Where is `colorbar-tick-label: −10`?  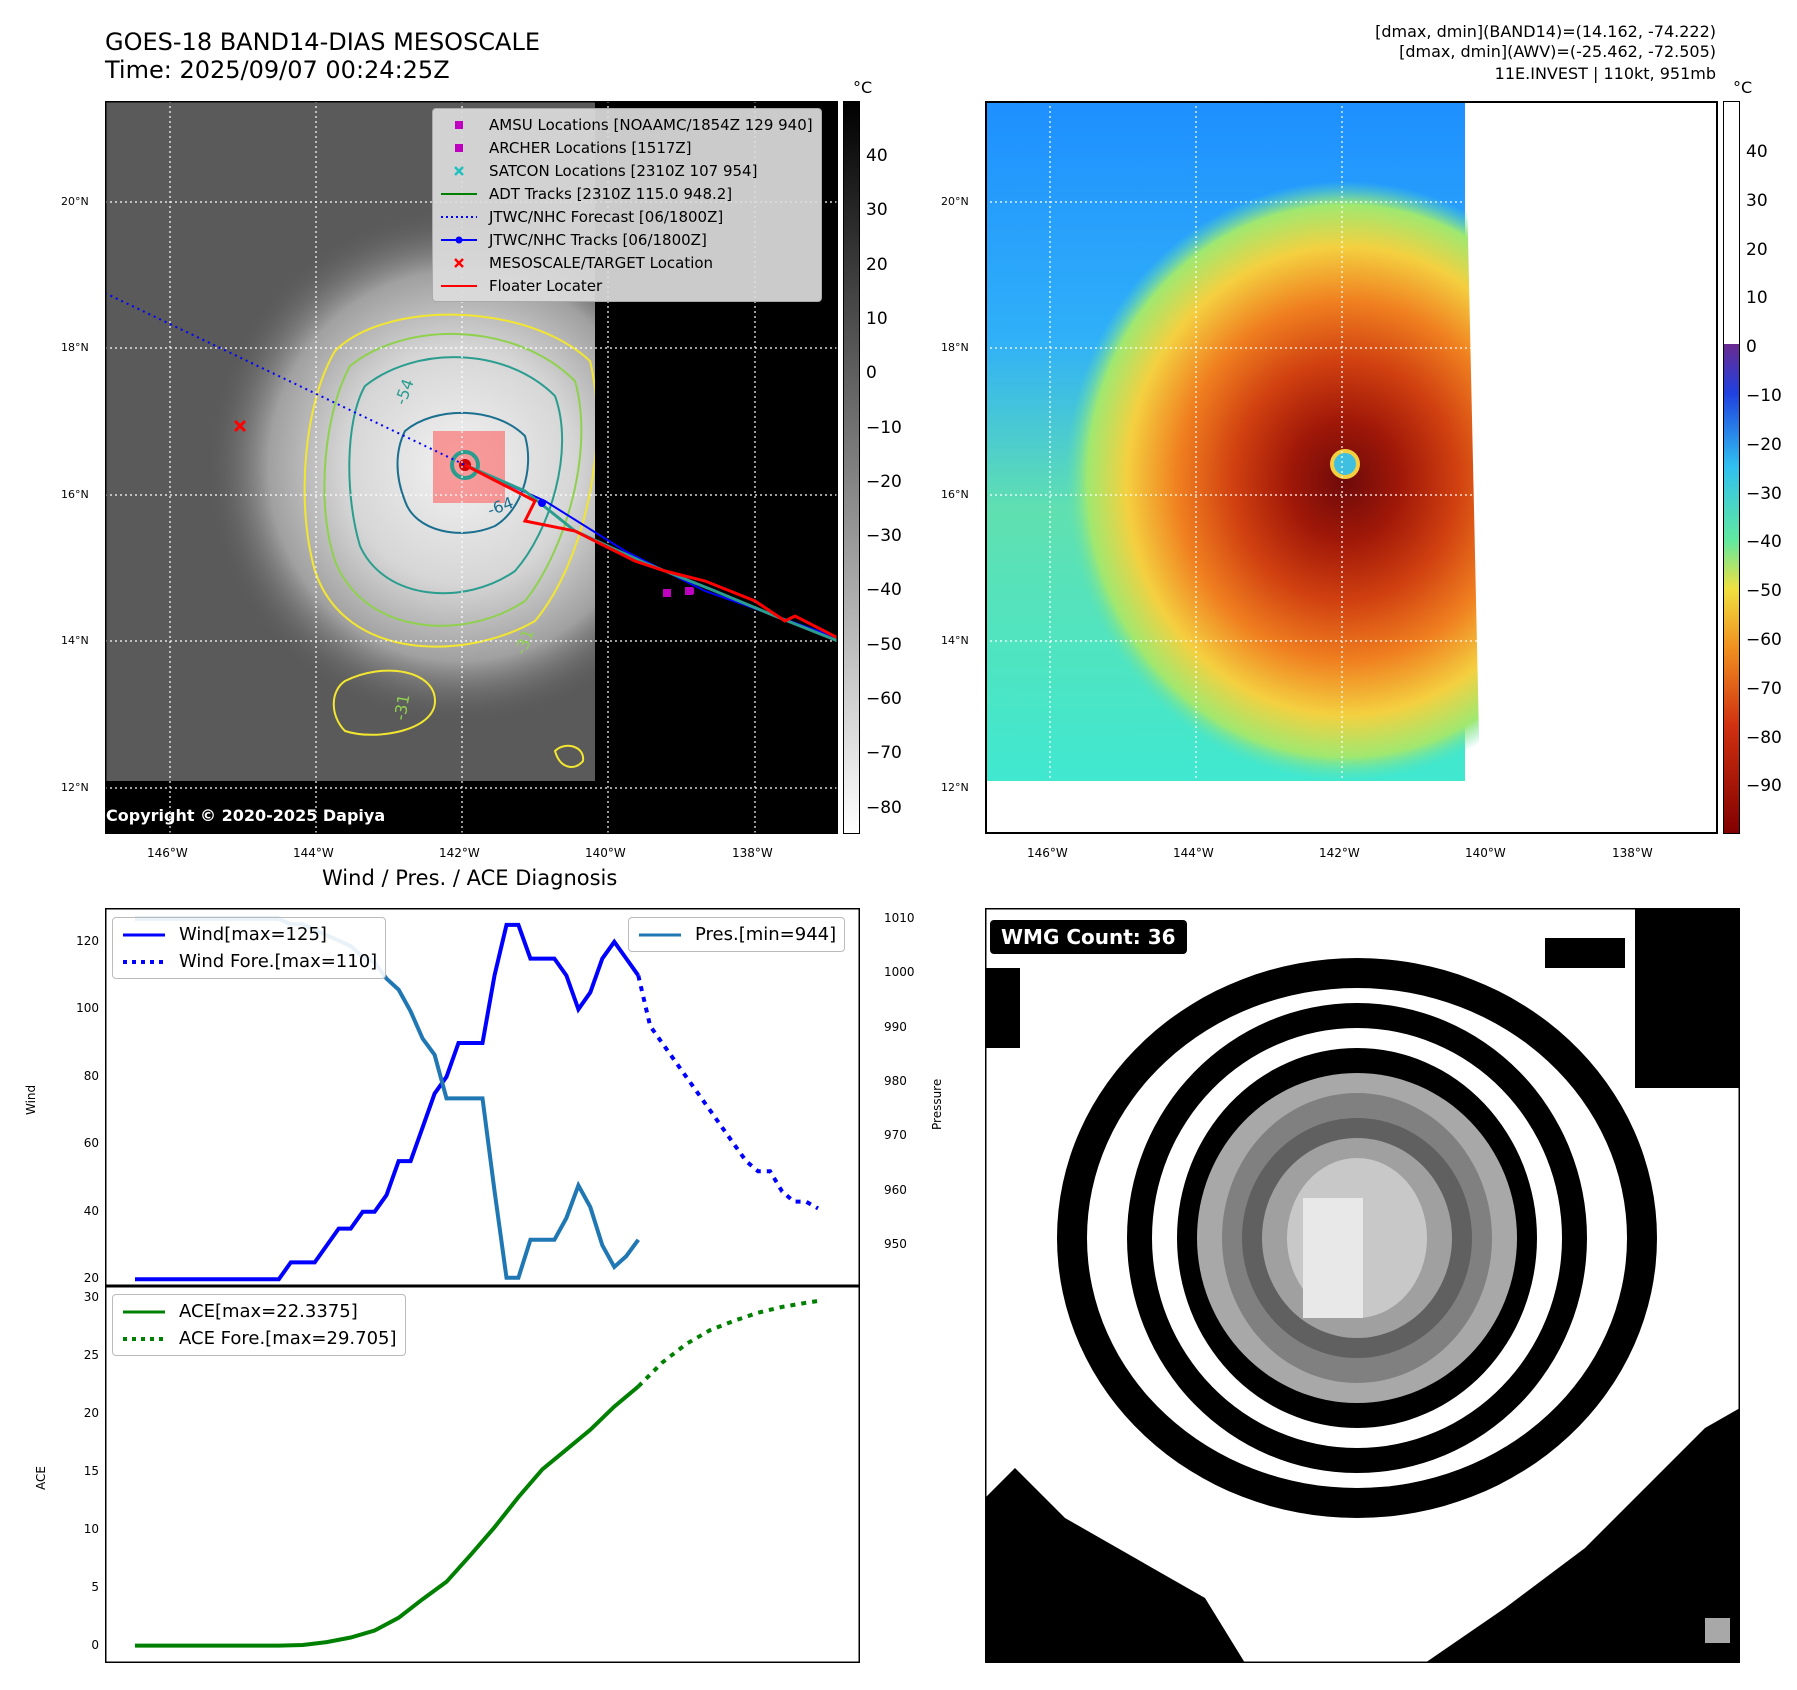
colorbar-tick-label: −10 is located at coordinates (884, 427).